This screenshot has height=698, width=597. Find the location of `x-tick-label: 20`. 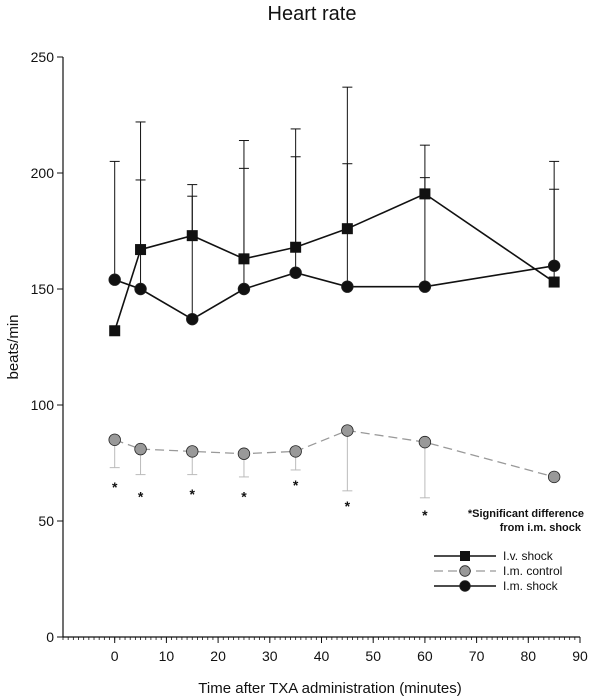

x-tick-label: 20 is located at coordinates (218, 656).